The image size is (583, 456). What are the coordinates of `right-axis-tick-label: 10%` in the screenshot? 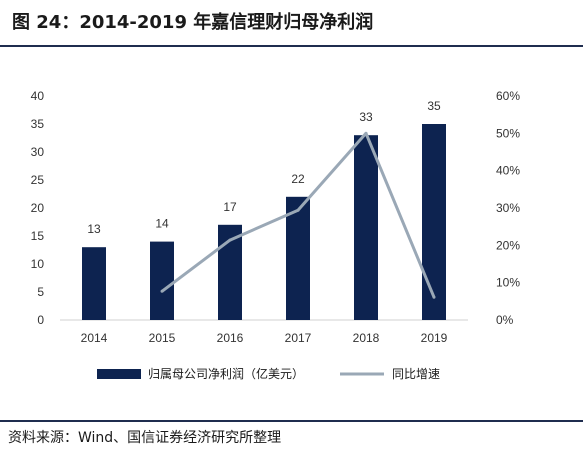 It's located at (508, 283).